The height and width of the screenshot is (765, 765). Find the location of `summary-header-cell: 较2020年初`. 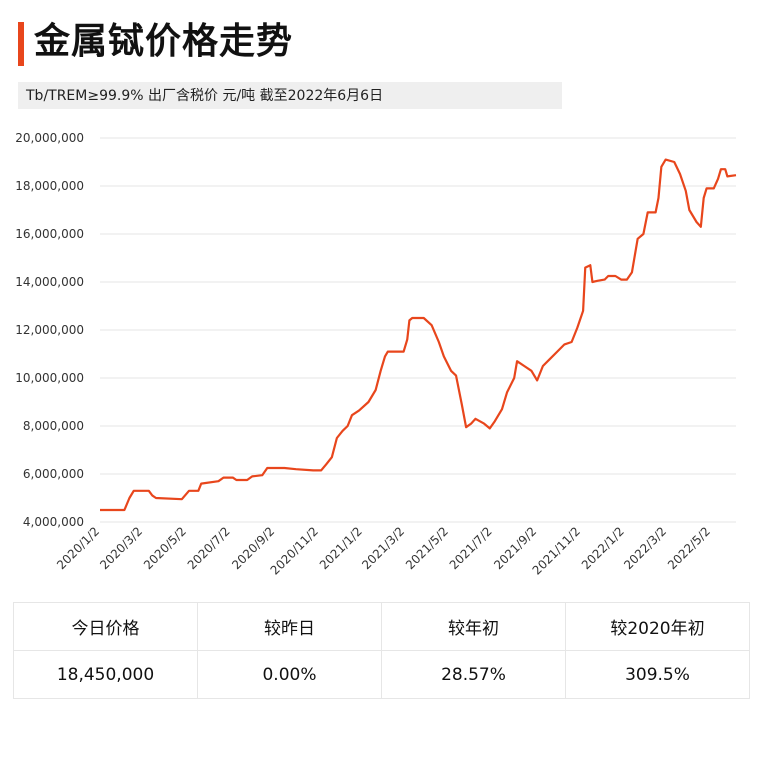

summary-header-cell: 较2020年初 is located at coordinates (657, 626).